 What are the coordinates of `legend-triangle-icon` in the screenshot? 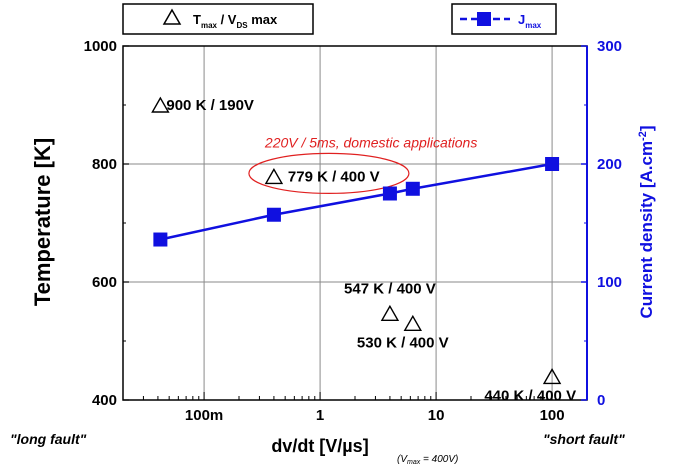 It's located at (172, 16).